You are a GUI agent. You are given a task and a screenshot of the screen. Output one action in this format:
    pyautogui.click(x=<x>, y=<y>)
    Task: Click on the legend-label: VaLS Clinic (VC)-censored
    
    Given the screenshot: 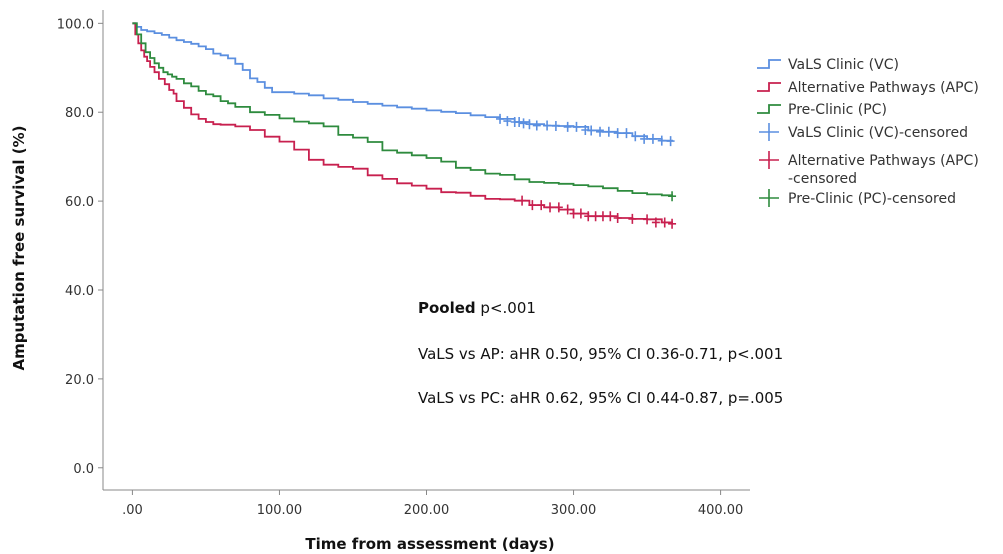 What is the action you would take?
    pyautogui.click(x=878, y=133)
    